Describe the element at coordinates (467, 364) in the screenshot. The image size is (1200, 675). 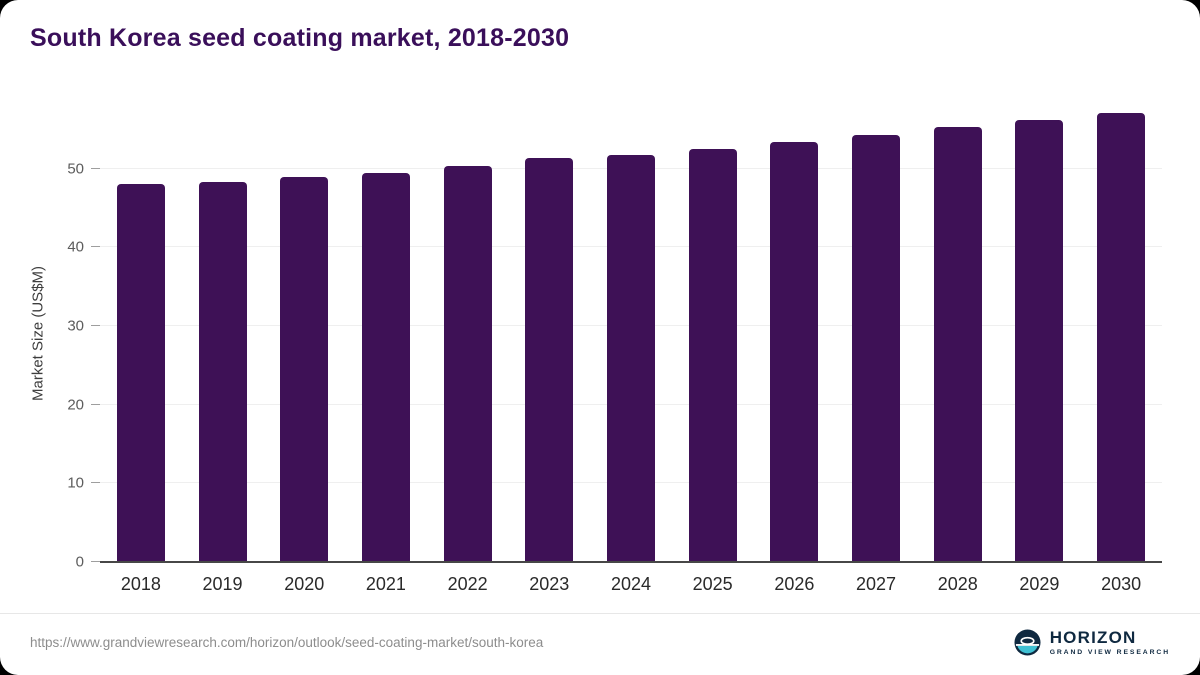
I see `bar-2022` at that location.